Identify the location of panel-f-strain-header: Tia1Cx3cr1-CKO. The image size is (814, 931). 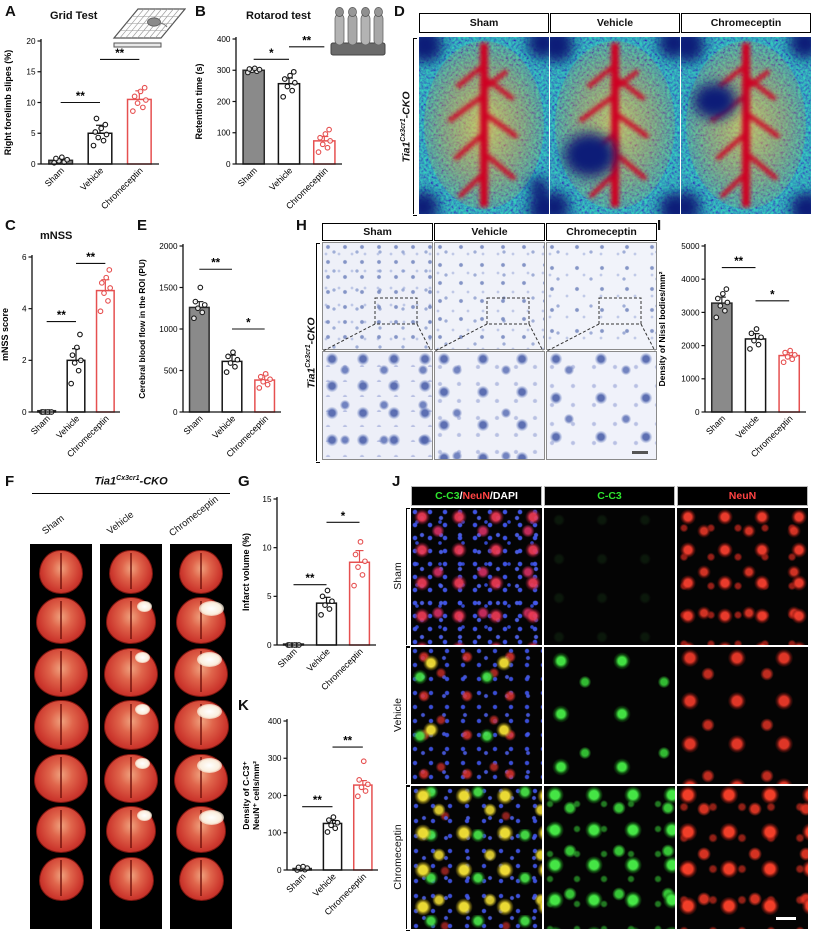
(131, 481).